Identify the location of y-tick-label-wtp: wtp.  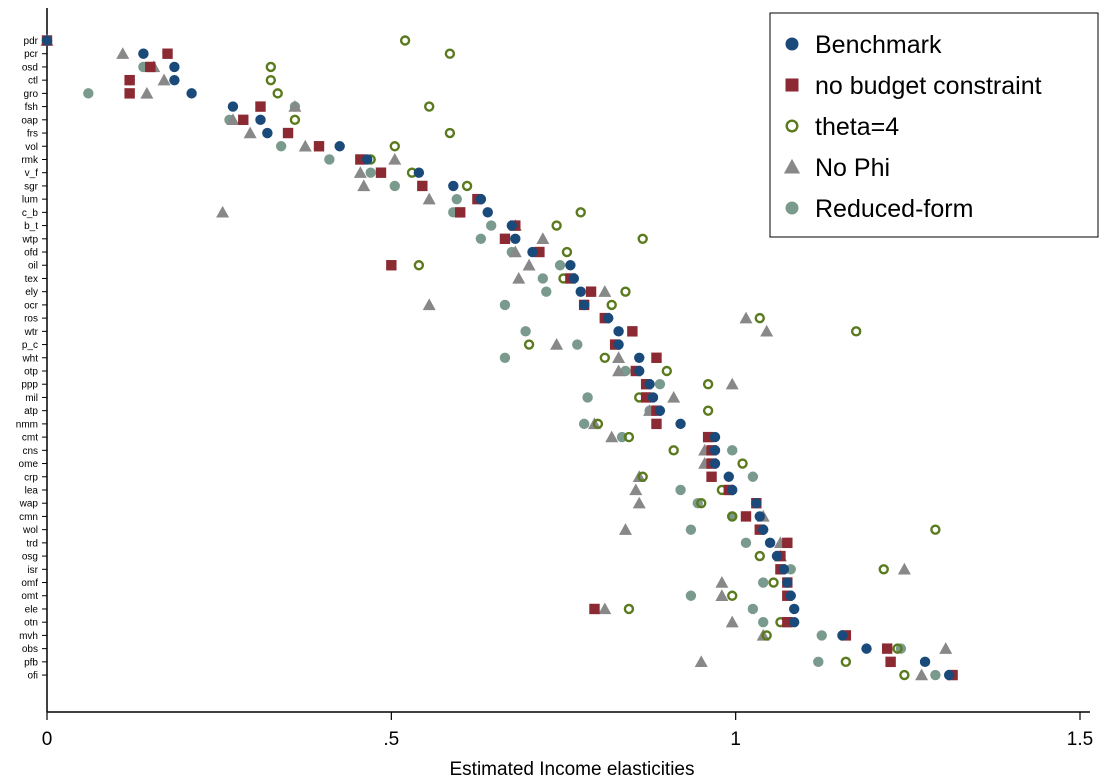
(29, 239).